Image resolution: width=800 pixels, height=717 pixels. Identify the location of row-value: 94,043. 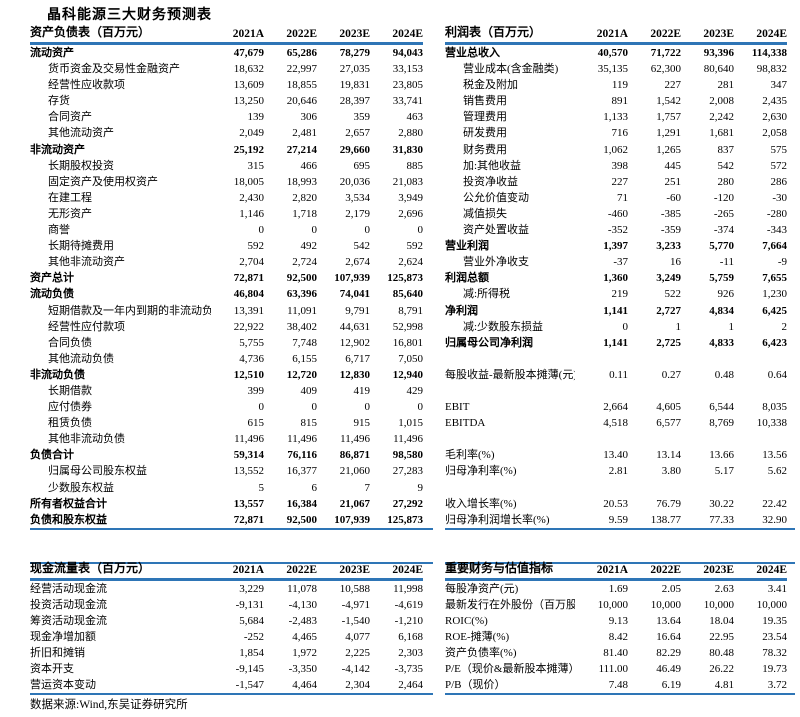
(407, 53).